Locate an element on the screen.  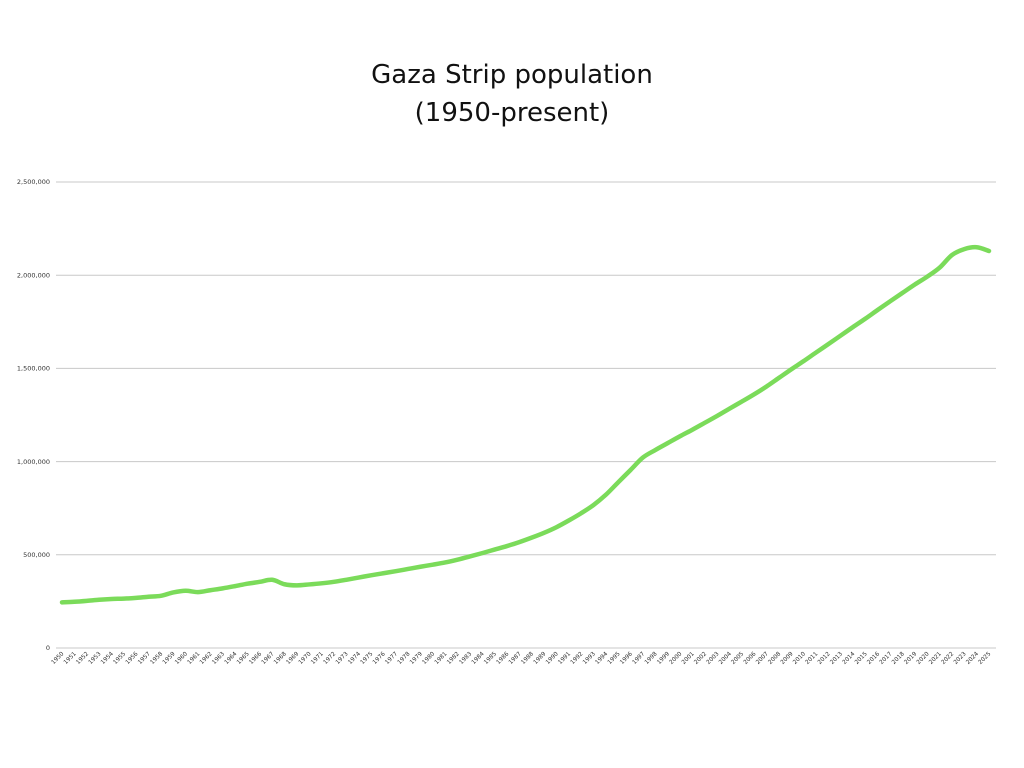
data-point-1982 is located at coordinates (458, 560).